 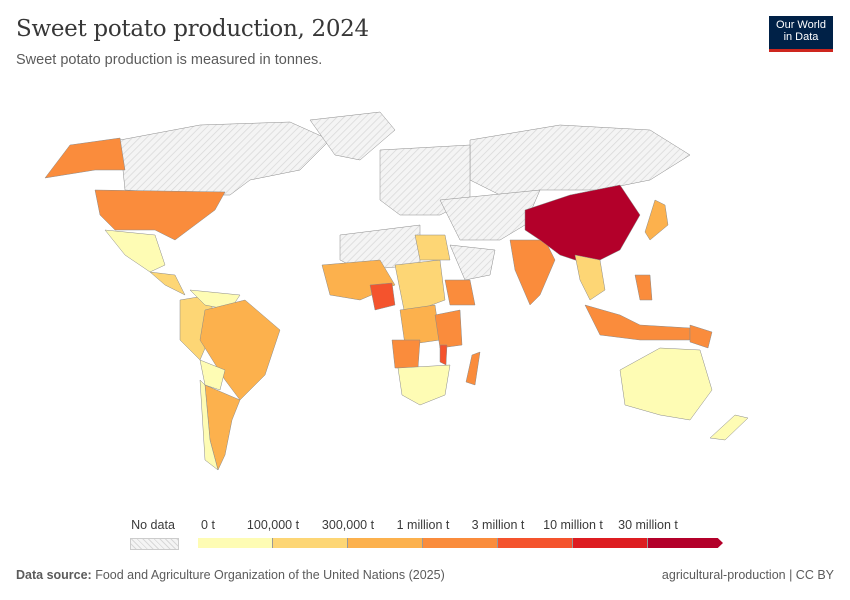 I want to click on country-brazil, so click(x=240, y=350).